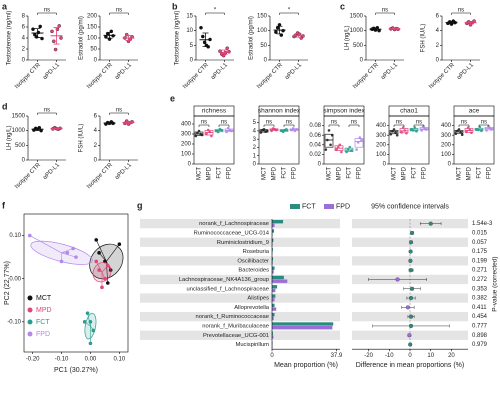 The height and width of the screenshot is (395, 500). Describe the element at coordinates (20, 146) in the screenshot. I see `y-tick-label: 500` at that location.